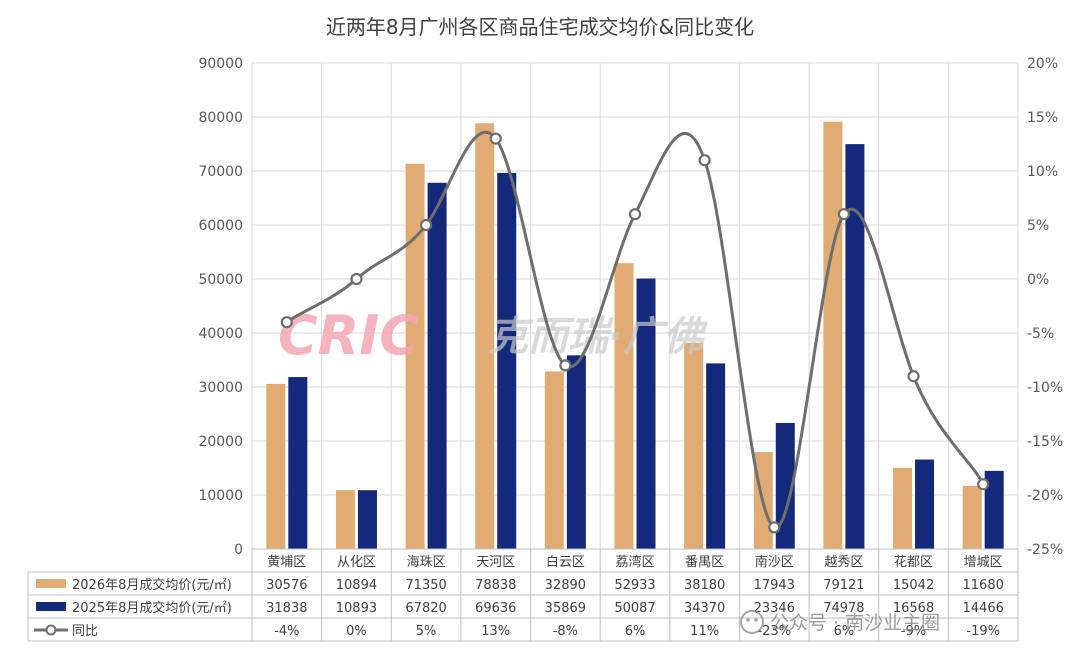  I want to click on y-left-tick-label: 80000, so click(220, 118).